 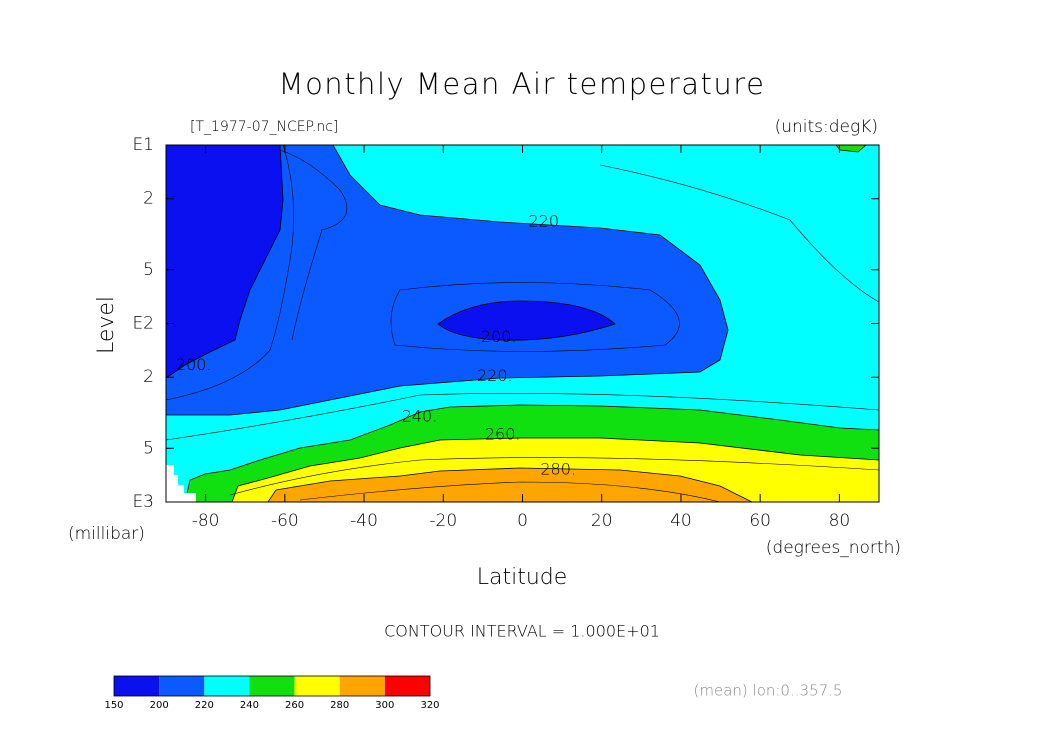 What do you see at coordinates (143, 324) in the screenshot?
I see `y-tick-label: E2` at bounding box center [143, 324].